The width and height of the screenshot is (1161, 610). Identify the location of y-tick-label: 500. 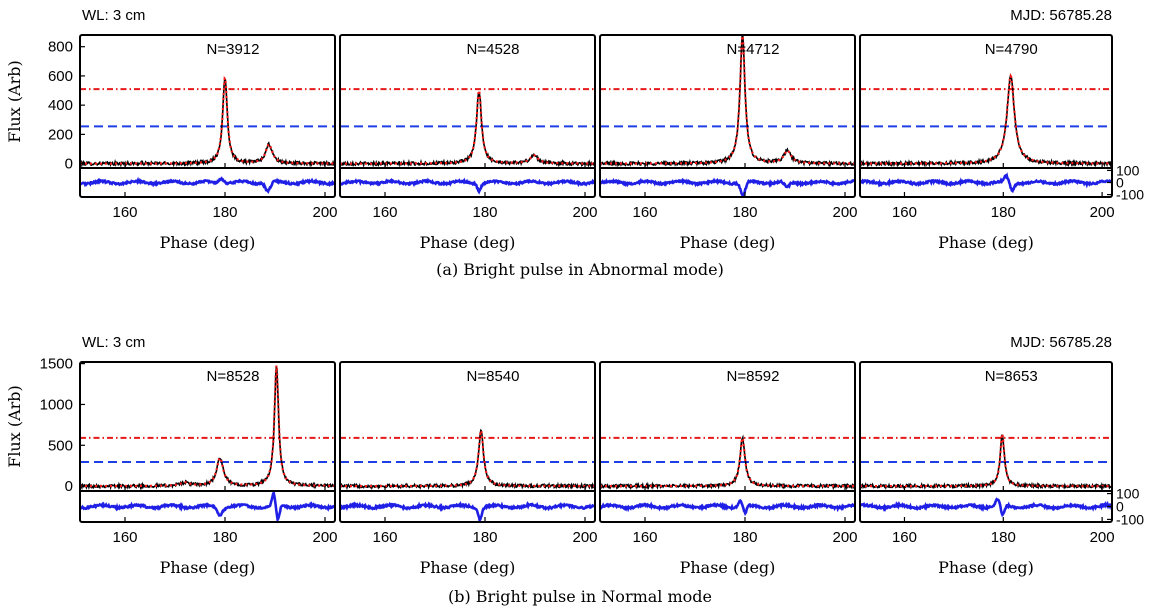
(60, 445).